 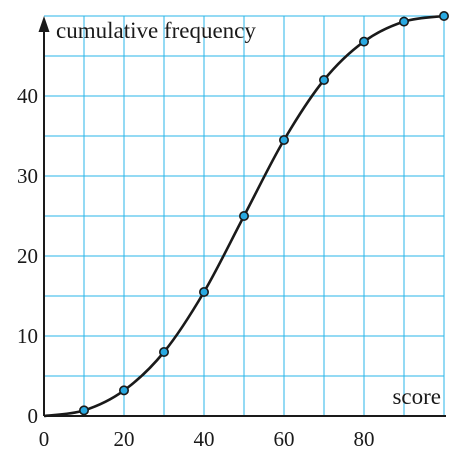 What do you see at coordinates (27, 336) in the screenshot?
I see `y-tick-label: 10` at bounding box center [27, 336].